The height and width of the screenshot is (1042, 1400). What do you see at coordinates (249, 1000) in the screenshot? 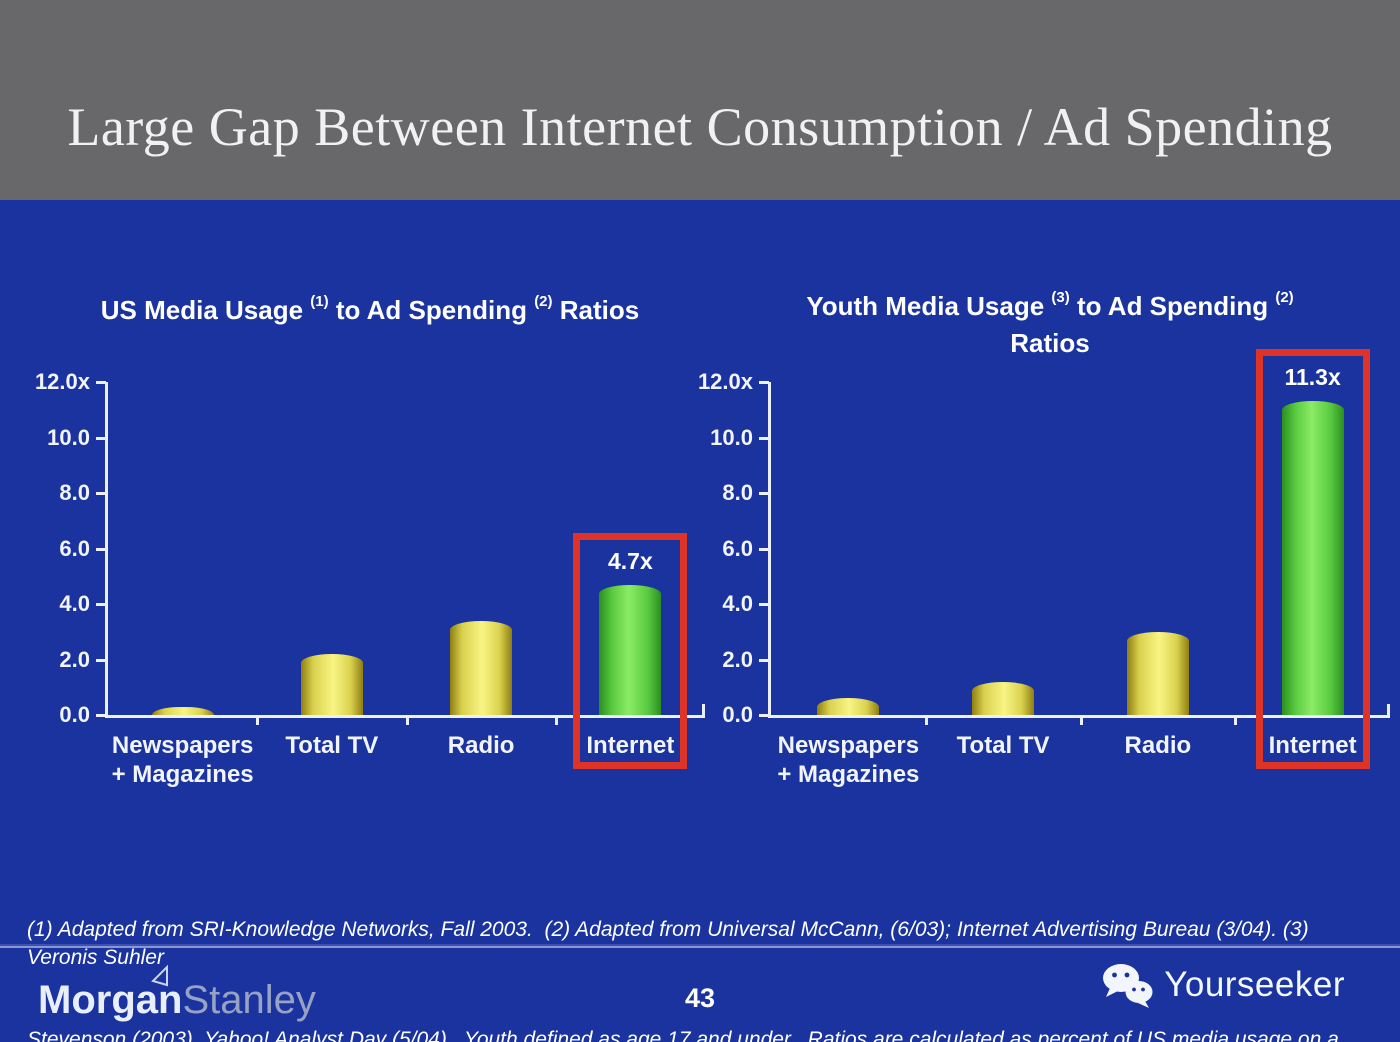
I see `morgan-stanley-logo-stanley: Stanley` at bounding box center [249, 1000].